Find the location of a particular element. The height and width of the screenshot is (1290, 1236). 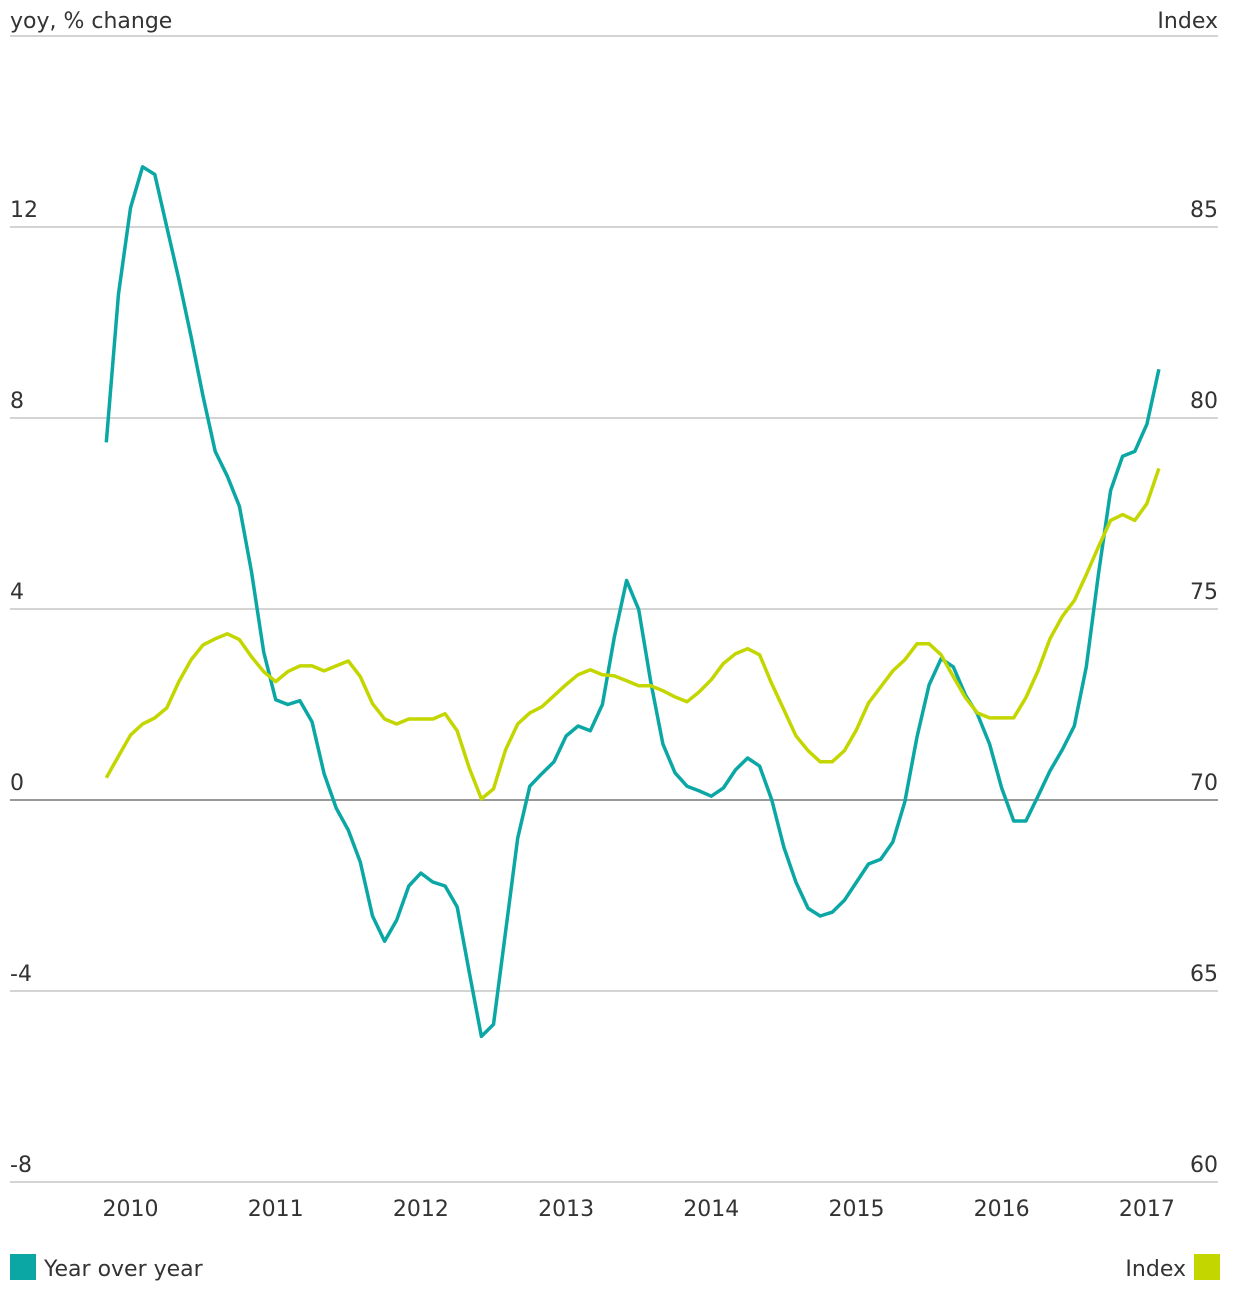

legend-label: Year over year is located at coordinates (123, 1269).